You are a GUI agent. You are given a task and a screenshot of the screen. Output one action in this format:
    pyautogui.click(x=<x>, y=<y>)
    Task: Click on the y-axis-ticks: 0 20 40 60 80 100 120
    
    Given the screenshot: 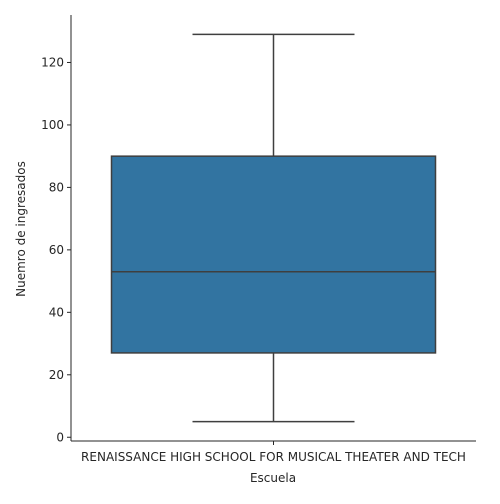 What is the action you would take?
    pyautogui.click(x=56, y=249)
    